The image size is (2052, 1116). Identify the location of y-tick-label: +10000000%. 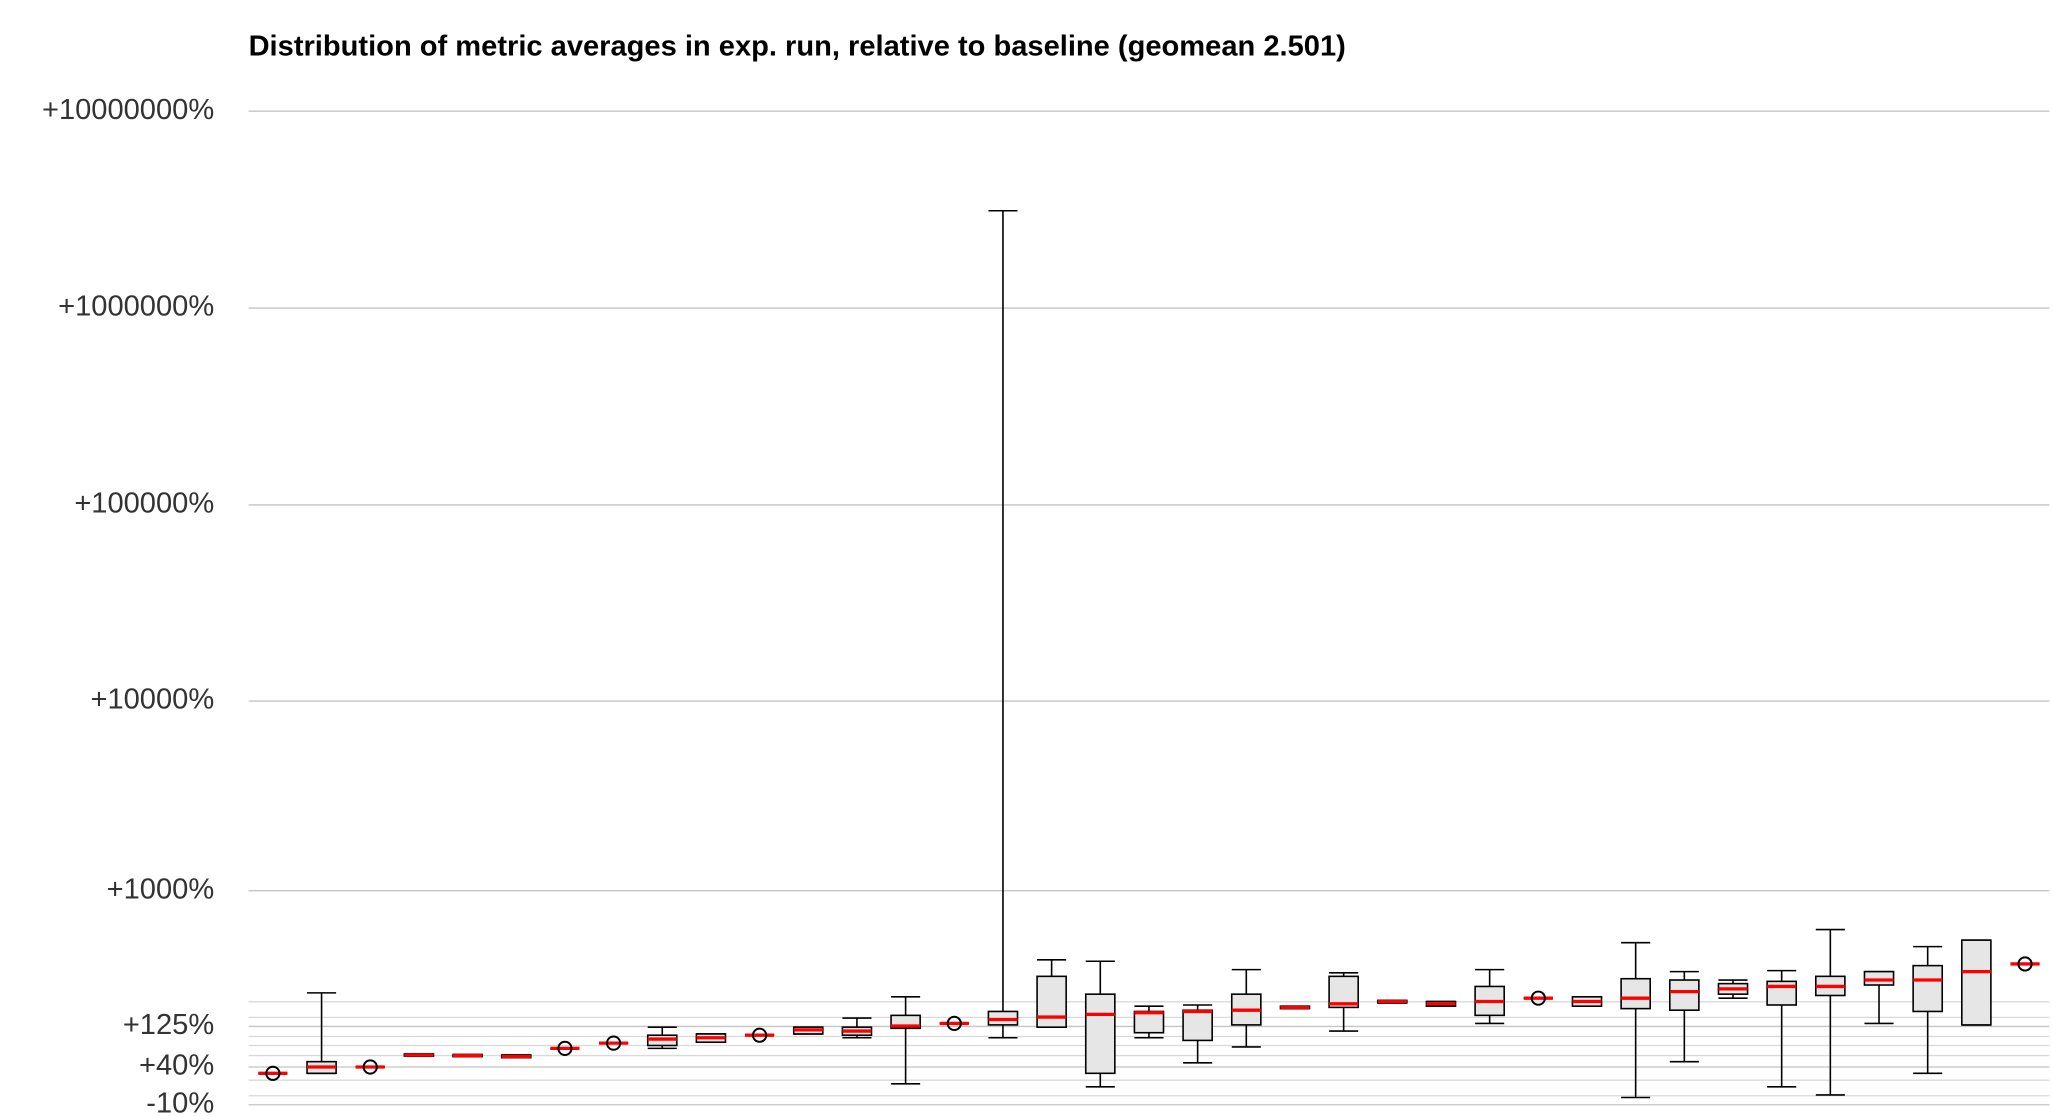
(128, 110).